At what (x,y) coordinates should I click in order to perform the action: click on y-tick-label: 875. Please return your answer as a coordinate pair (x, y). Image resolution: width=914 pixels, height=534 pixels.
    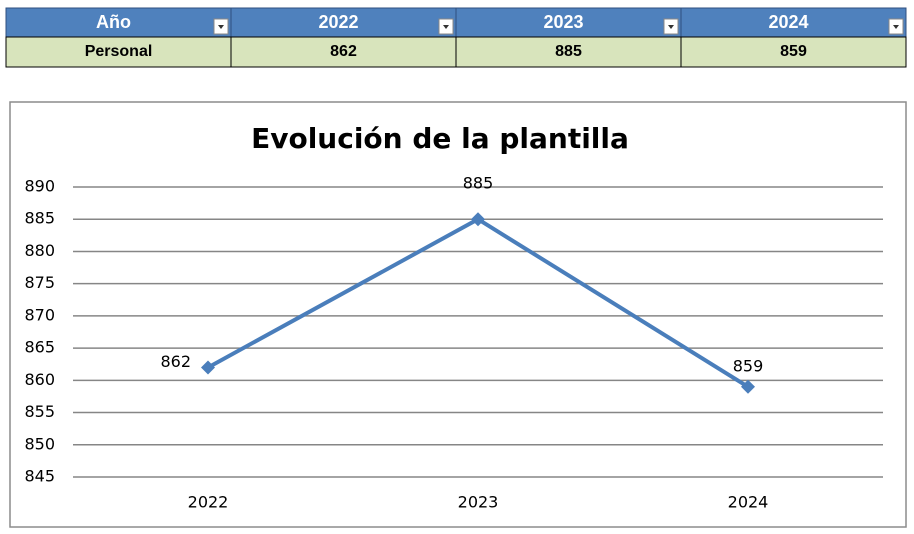
    Looking at the image, I should click on (39, 282).